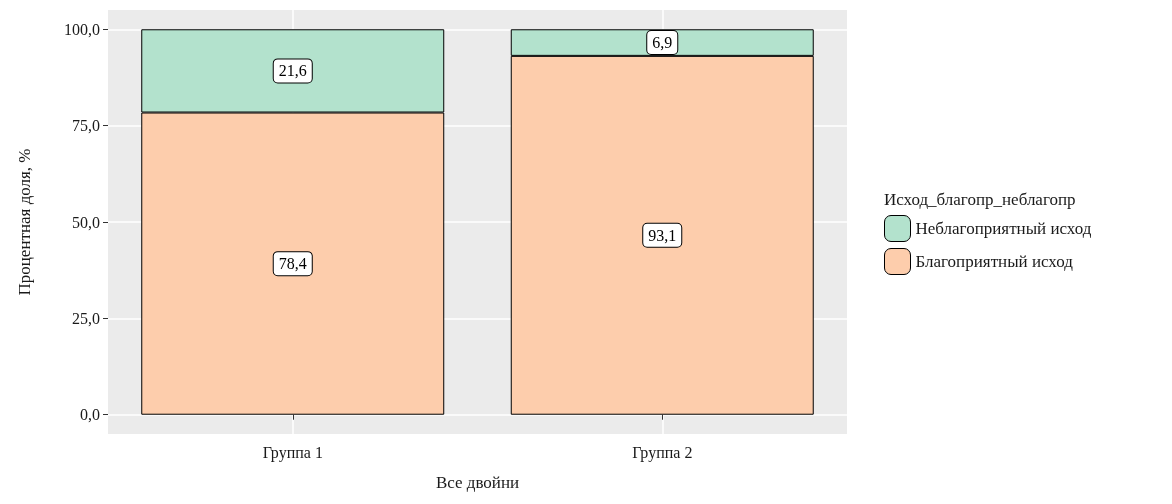 This screenshot has height=504, width=1172. Describe the element at coordinates (86, 318) in the screenshot. I see `y-tick-label: 25,0` at that location.